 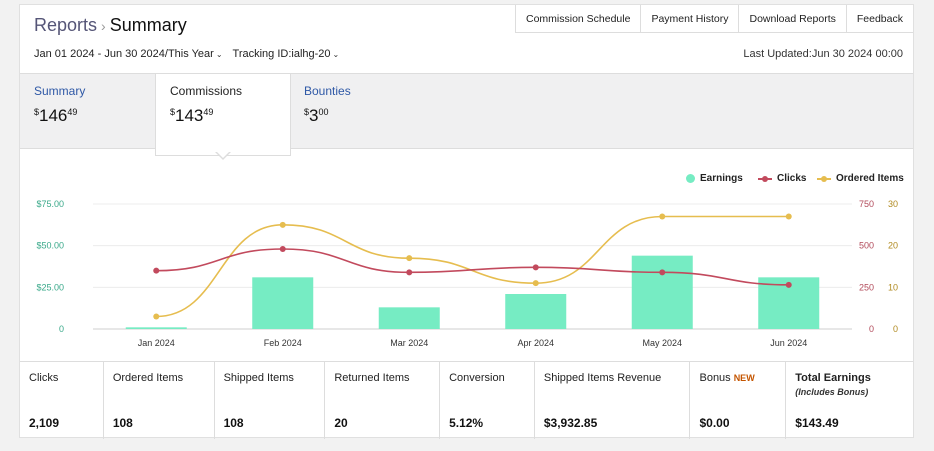 What do you see at coordinates (577, 19) in the screenshot?
I see `commission-schedule-link: Commission Schedule` at bounding box center [577, 19].